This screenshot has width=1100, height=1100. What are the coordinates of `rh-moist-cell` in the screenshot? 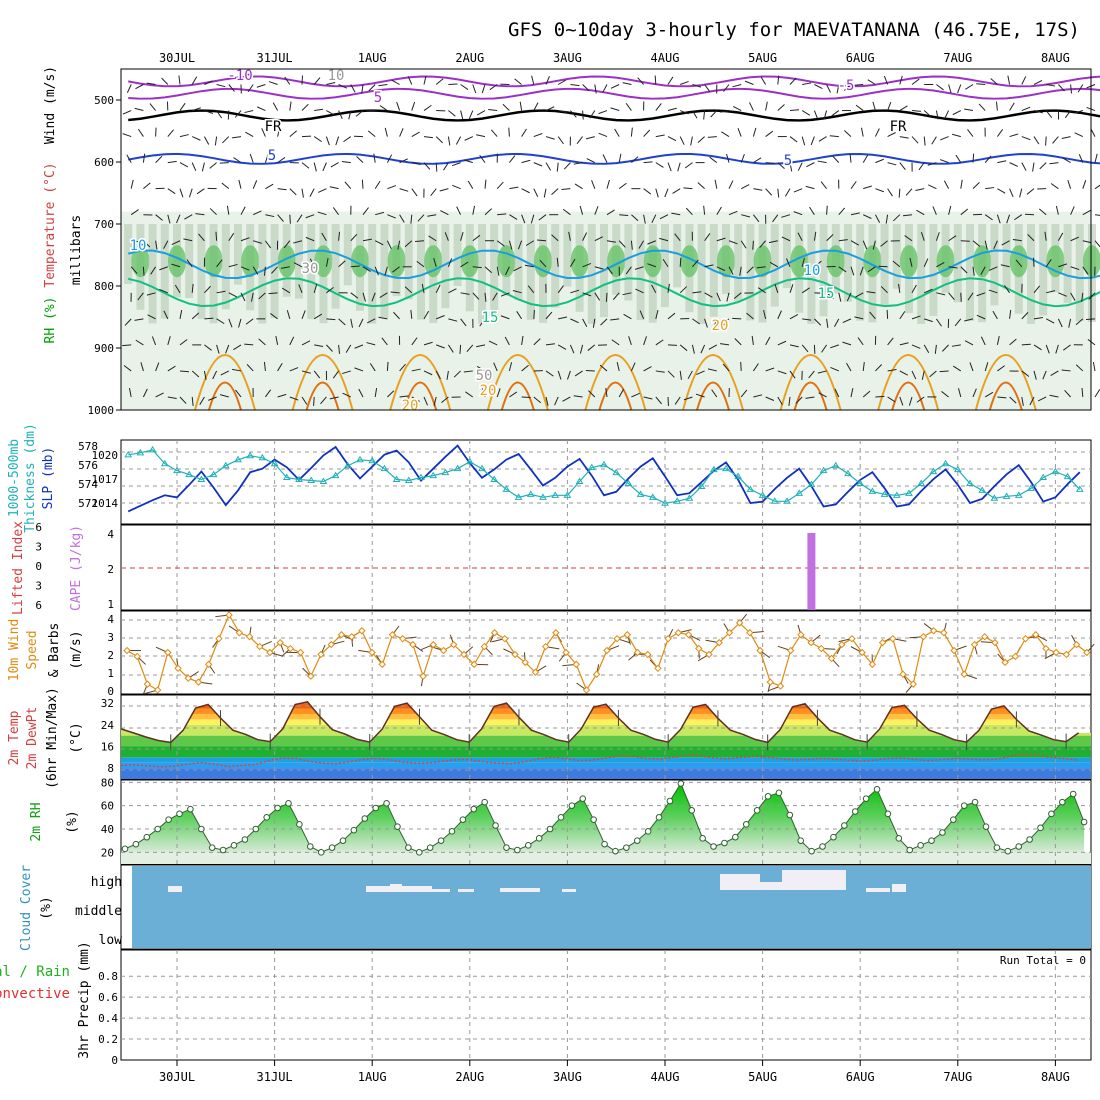 It's located at (982, 261).